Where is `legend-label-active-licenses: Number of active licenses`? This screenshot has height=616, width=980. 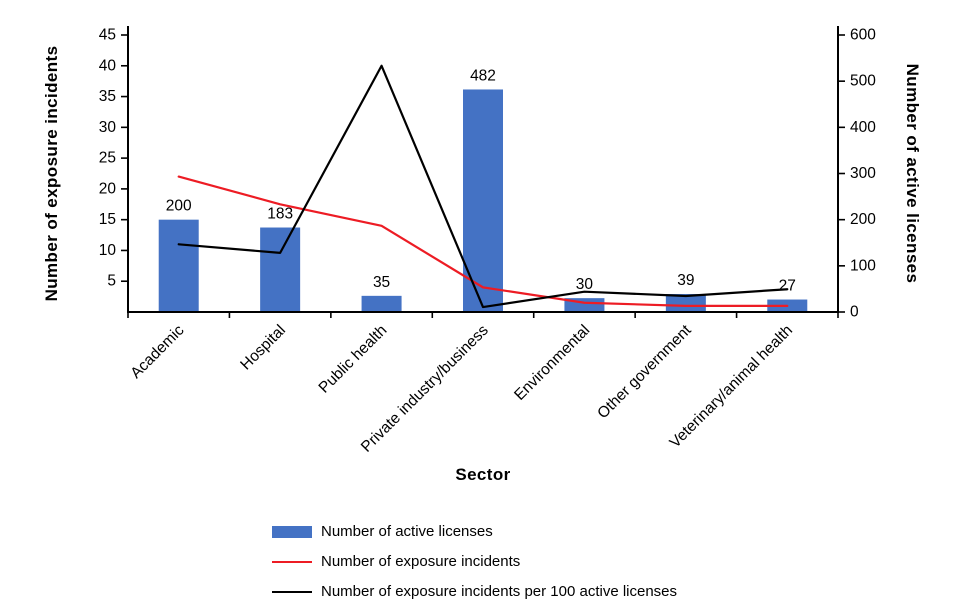 legend-label-active-licenses: Number of active licenses is located at coordinates (407, 531).